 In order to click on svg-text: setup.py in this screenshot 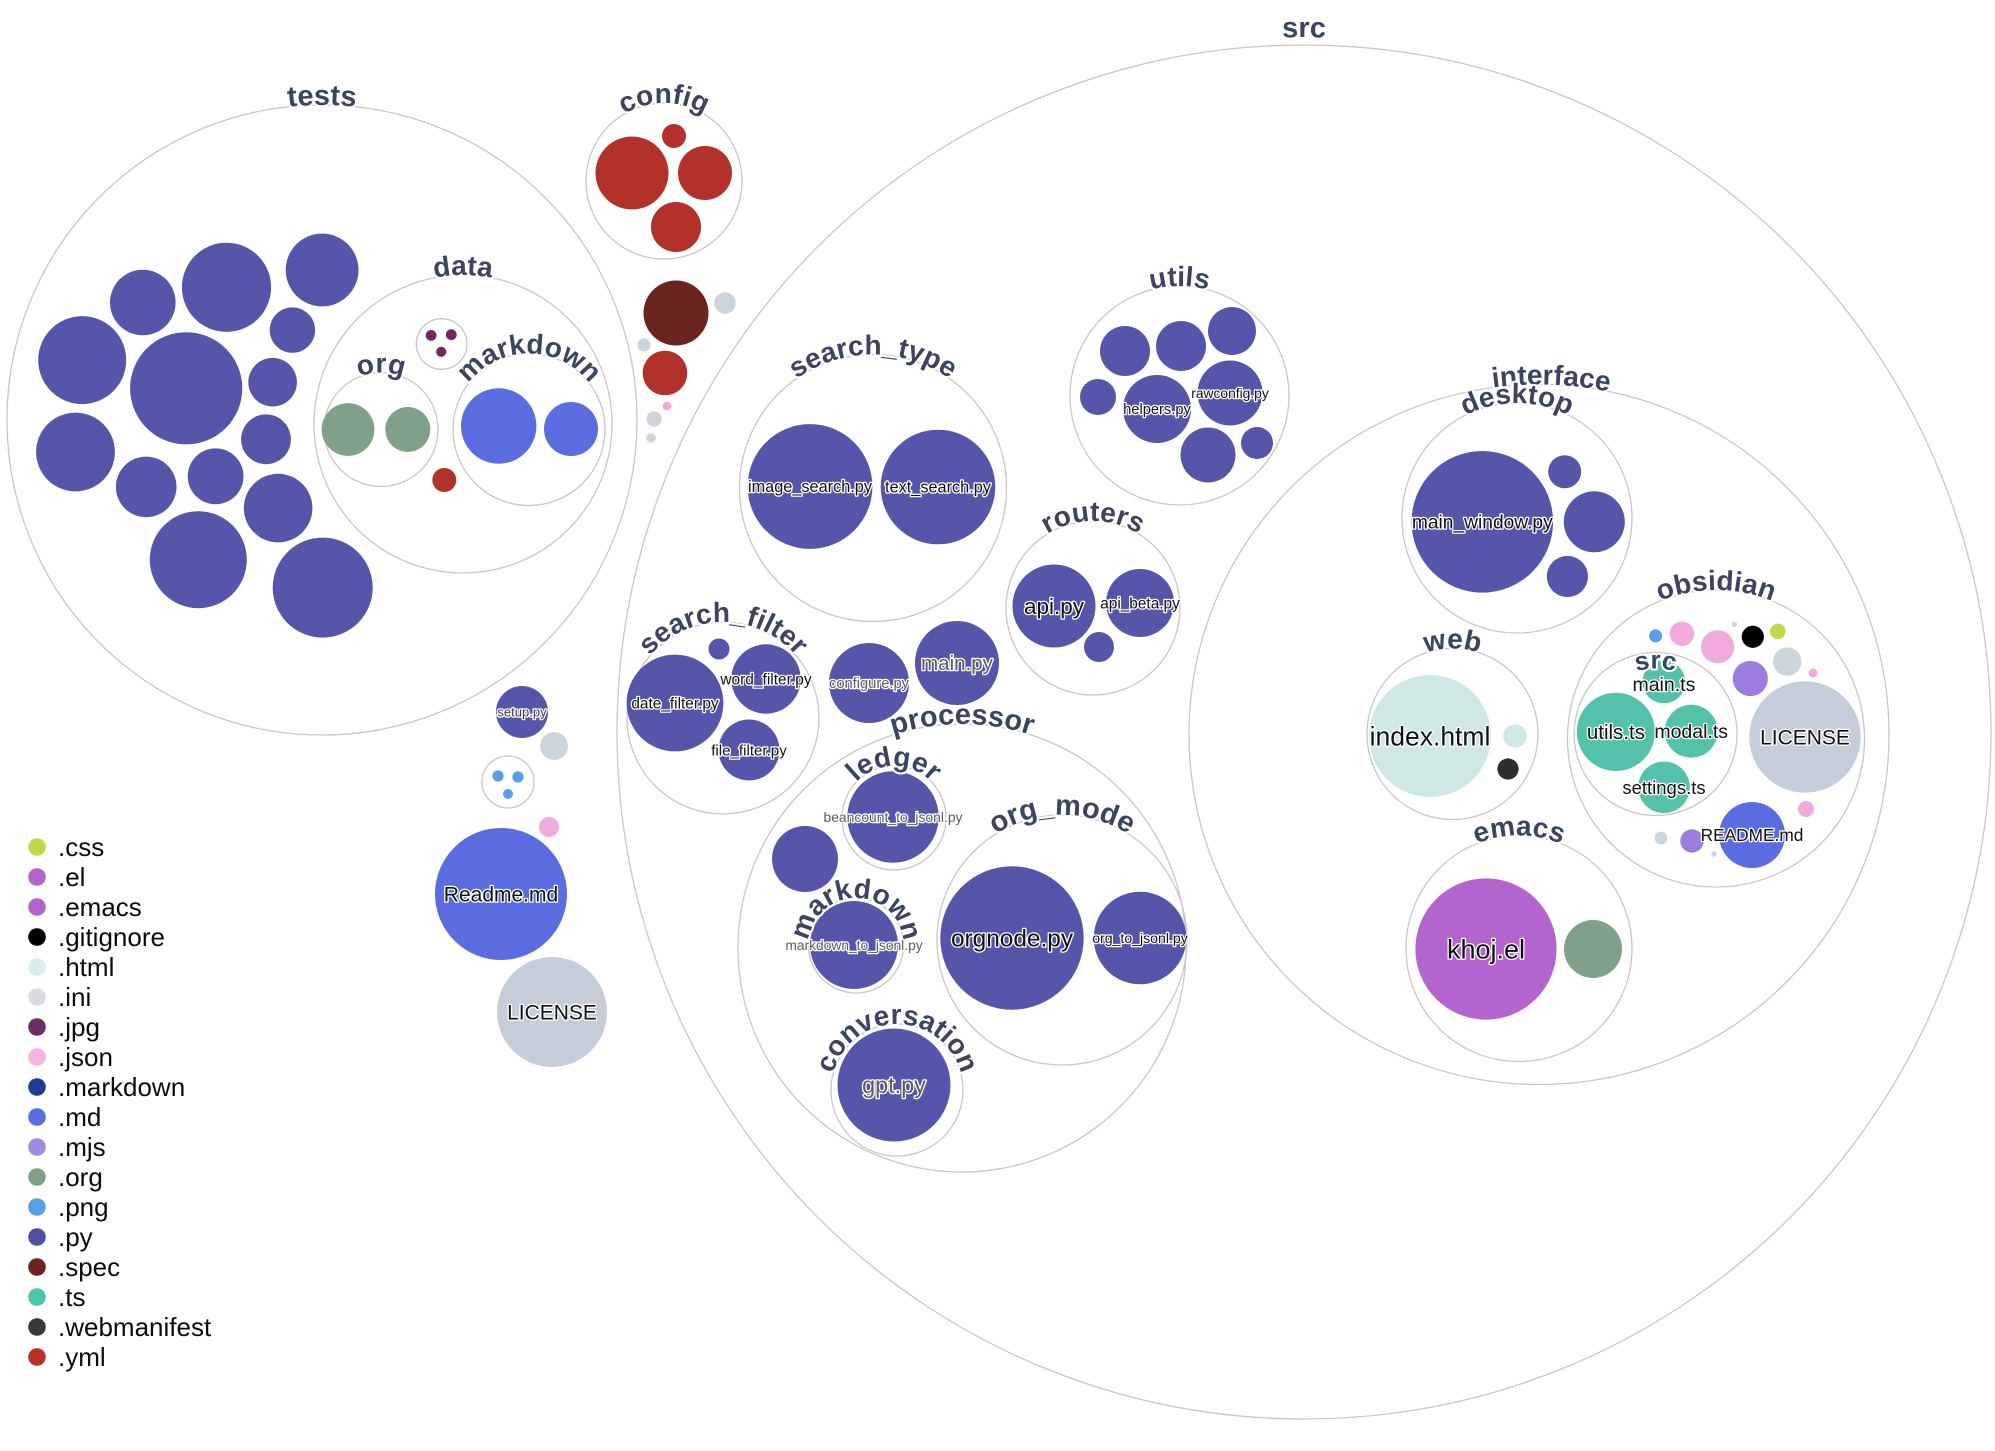, I will do `click(522, 712)`.